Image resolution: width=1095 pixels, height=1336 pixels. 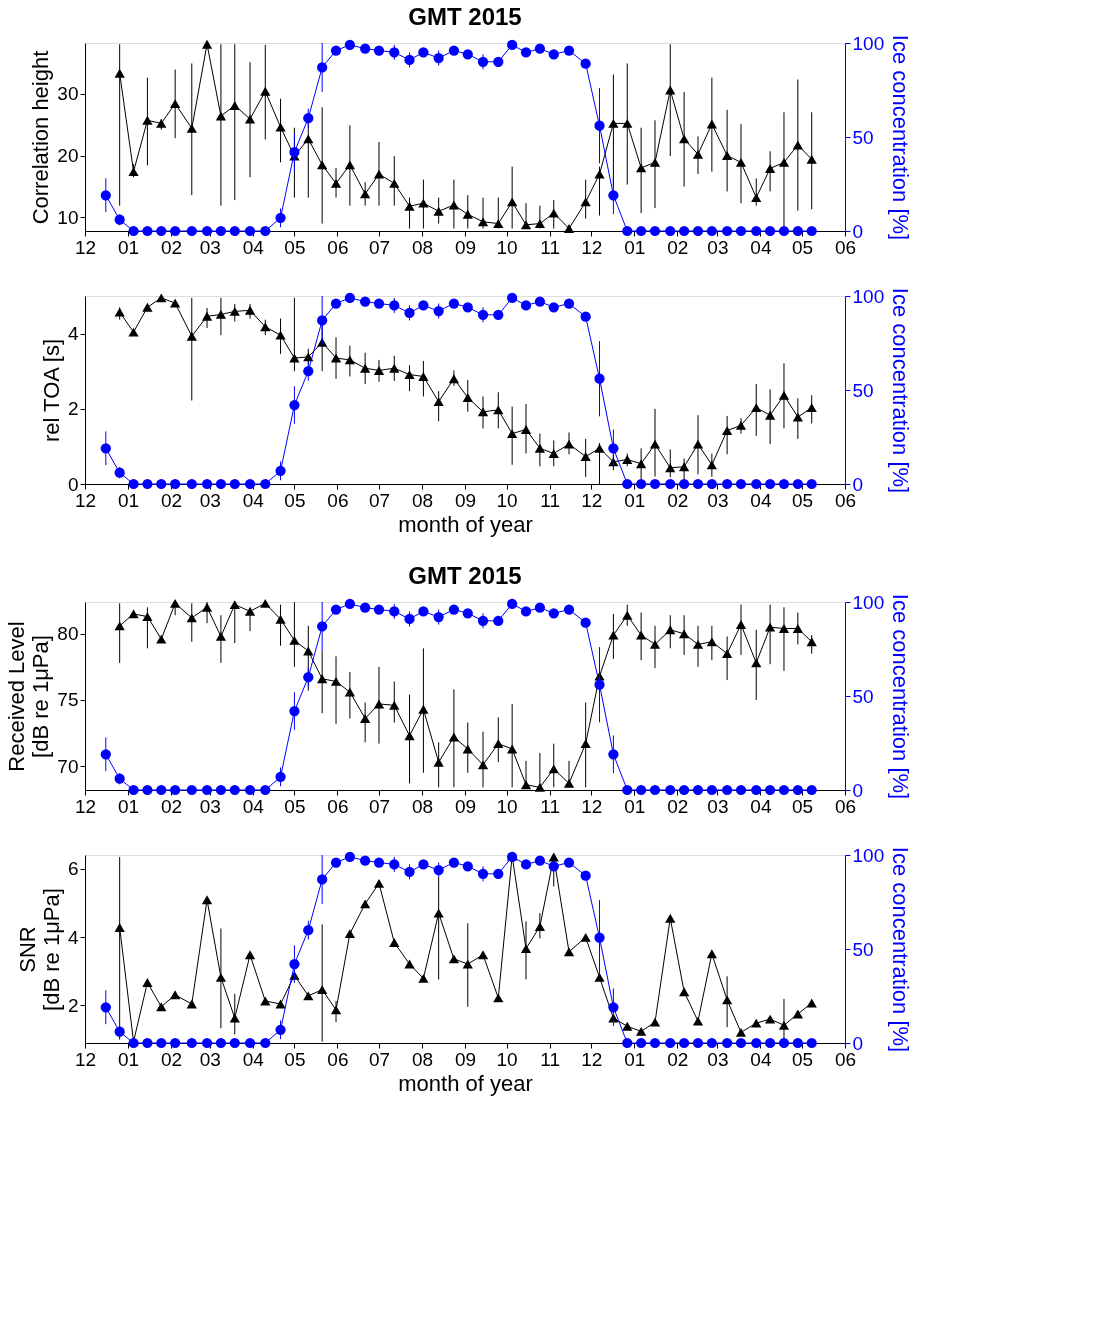 I want to click on y-tick-label: 10, so click(x=68, y=217).